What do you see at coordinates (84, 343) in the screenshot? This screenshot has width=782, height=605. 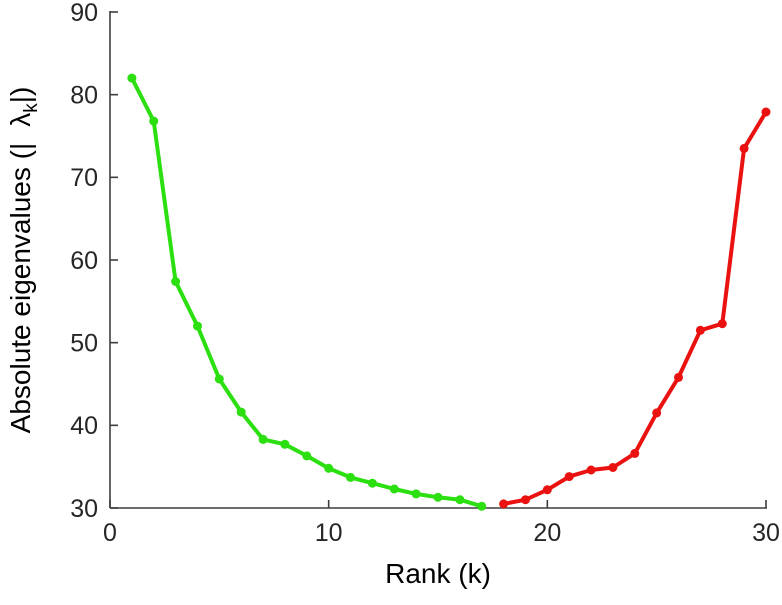 I see `y-tick-label: 50` at bounding box center [84, 343].